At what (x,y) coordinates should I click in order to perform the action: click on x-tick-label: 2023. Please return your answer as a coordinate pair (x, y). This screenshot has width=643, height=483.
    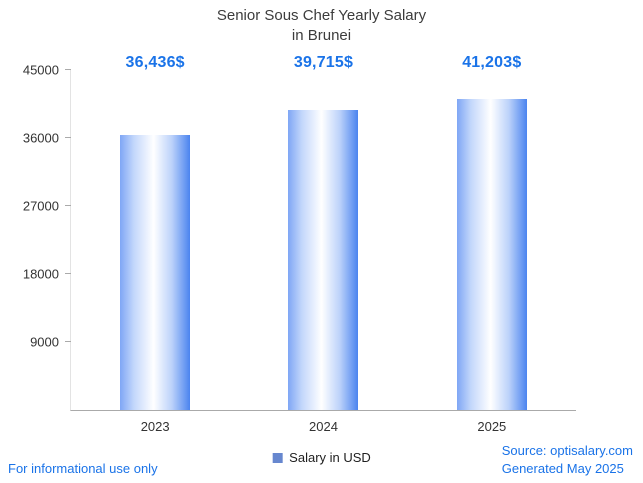
    Looking at the image, I should click on (155, 426).